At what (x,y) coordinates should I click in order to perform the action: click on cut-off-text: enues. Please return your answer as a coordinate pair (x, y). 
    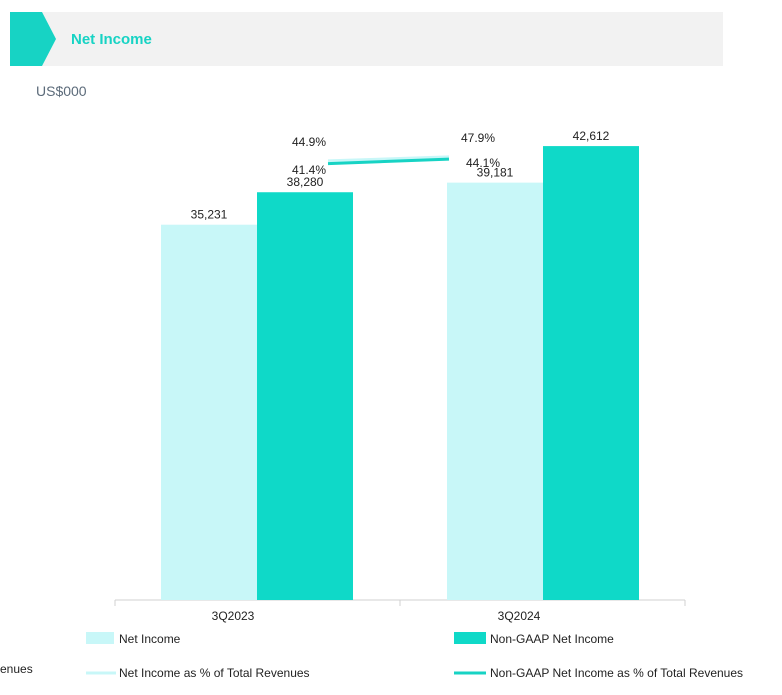
    Looking at the image, I should click on (16, 669).